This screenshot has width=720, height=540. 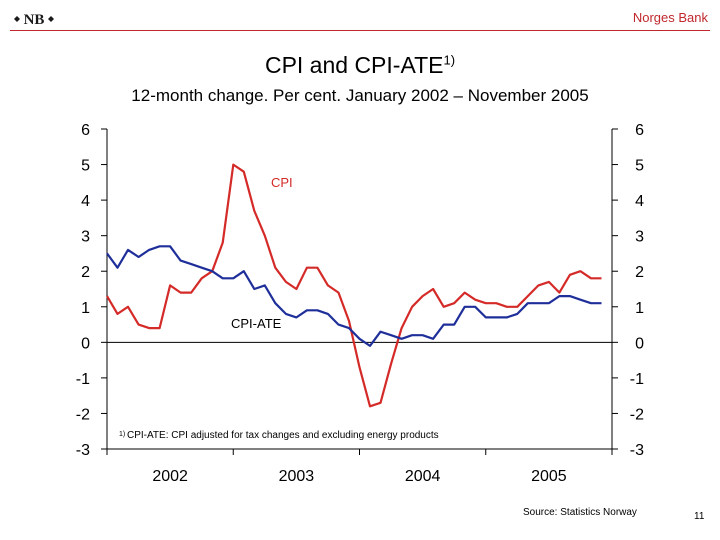 I want to click on norges-bank-logo: NB, so click(x=34, y=20).